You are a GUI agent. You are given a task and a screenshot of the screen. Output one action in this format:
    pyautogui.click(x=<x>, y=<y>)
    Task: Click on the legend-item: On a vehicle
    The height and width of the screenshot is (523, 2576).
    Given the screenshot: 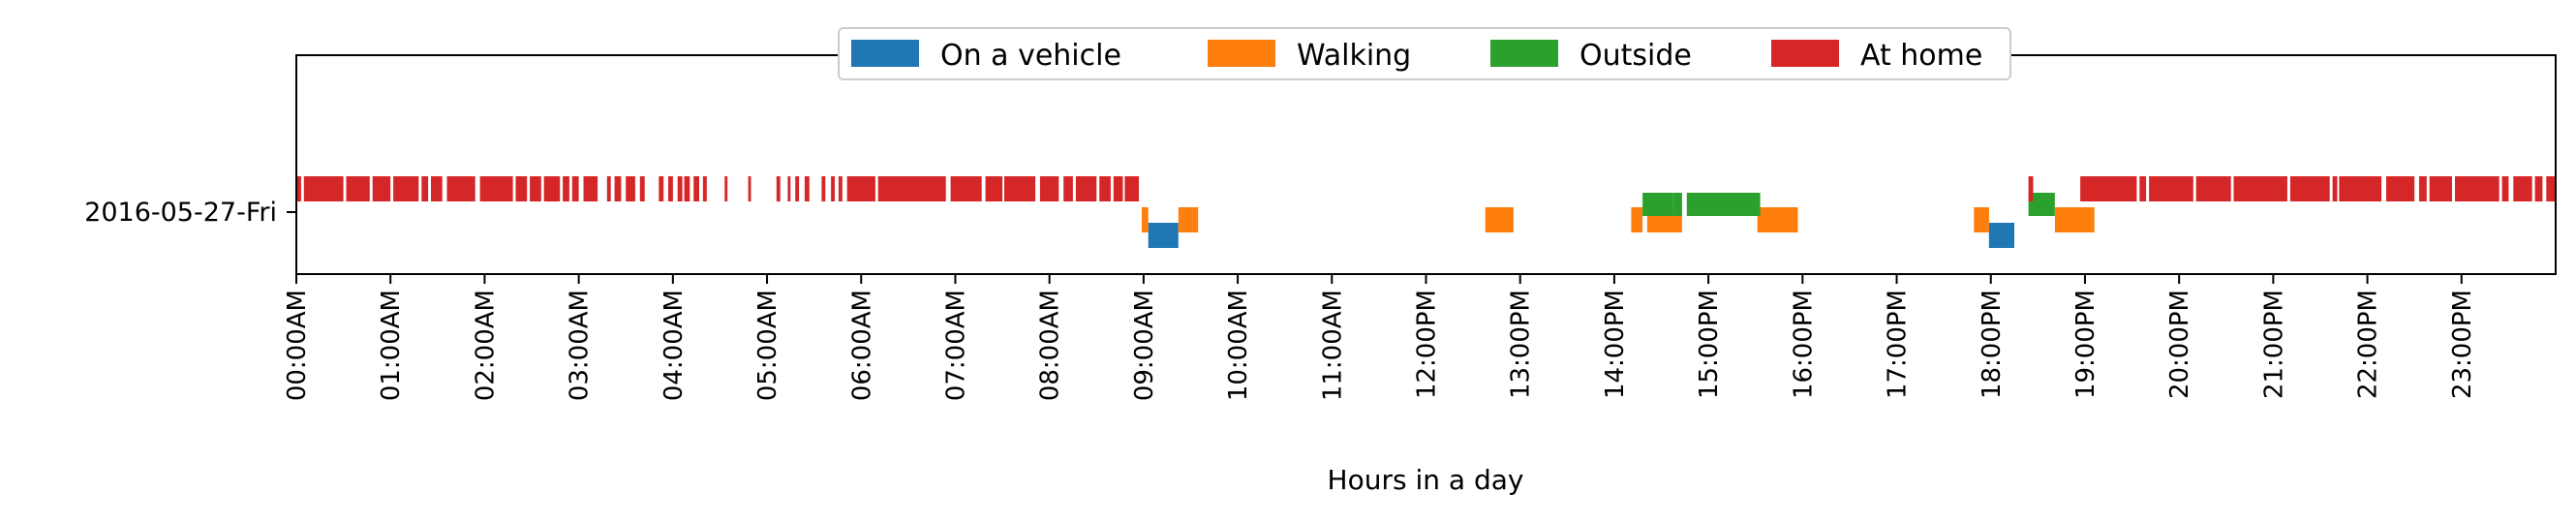 What is the action you would take?
    pyautogui.click(x=986, y=56)
    